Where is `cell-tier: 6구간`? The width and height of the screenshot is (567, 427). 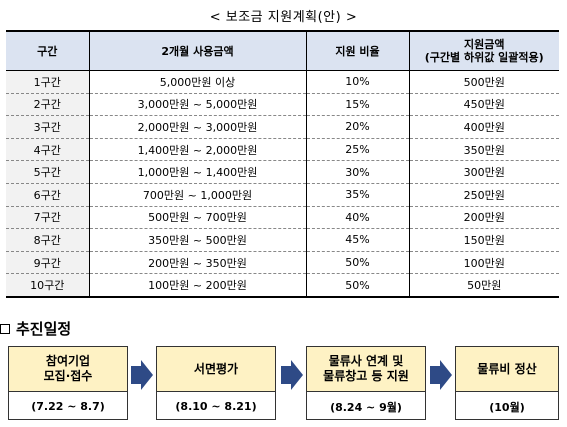
cell-tier: 6구간 is located at coordinates (48, 195).